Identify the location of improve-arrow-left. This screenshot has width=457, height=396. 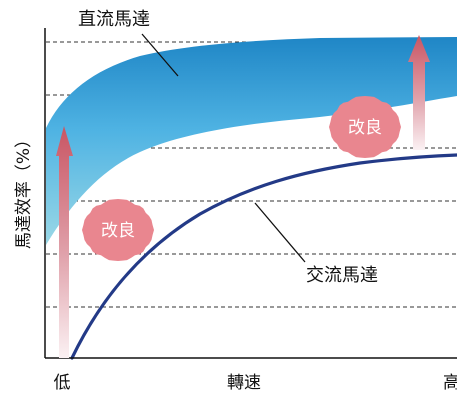
(64, 242).